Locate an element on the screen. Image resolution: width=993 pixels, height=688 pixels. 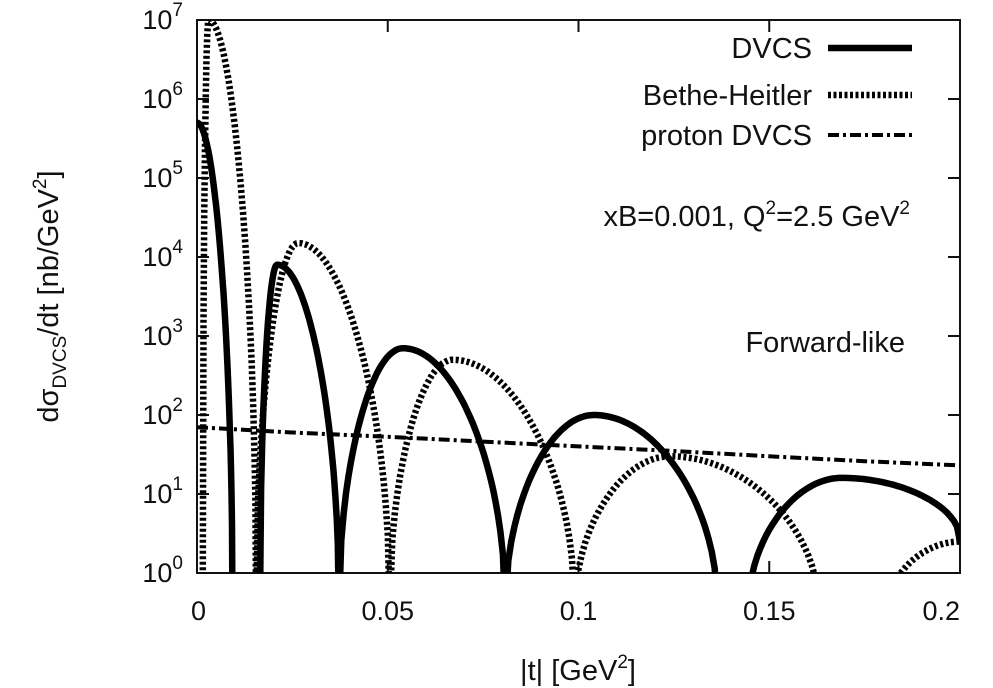
x-tick-label: 0.2 is located at coordinates (941, 611).